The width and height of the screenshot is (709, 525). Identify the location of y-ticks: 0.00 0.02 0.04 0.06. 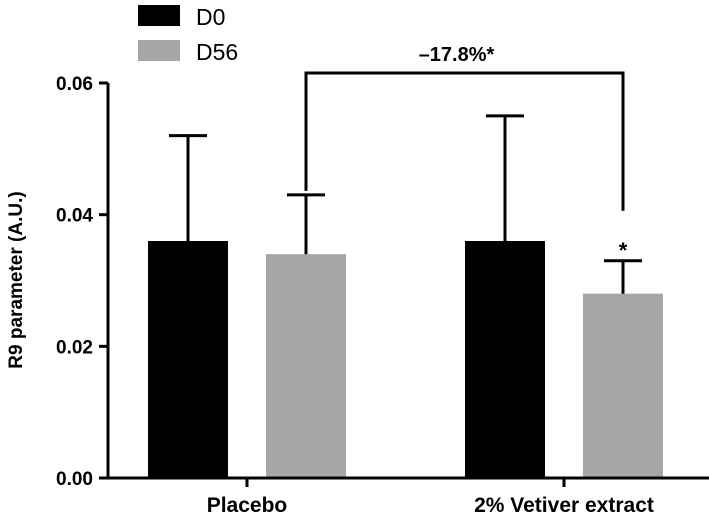
(82, 282).